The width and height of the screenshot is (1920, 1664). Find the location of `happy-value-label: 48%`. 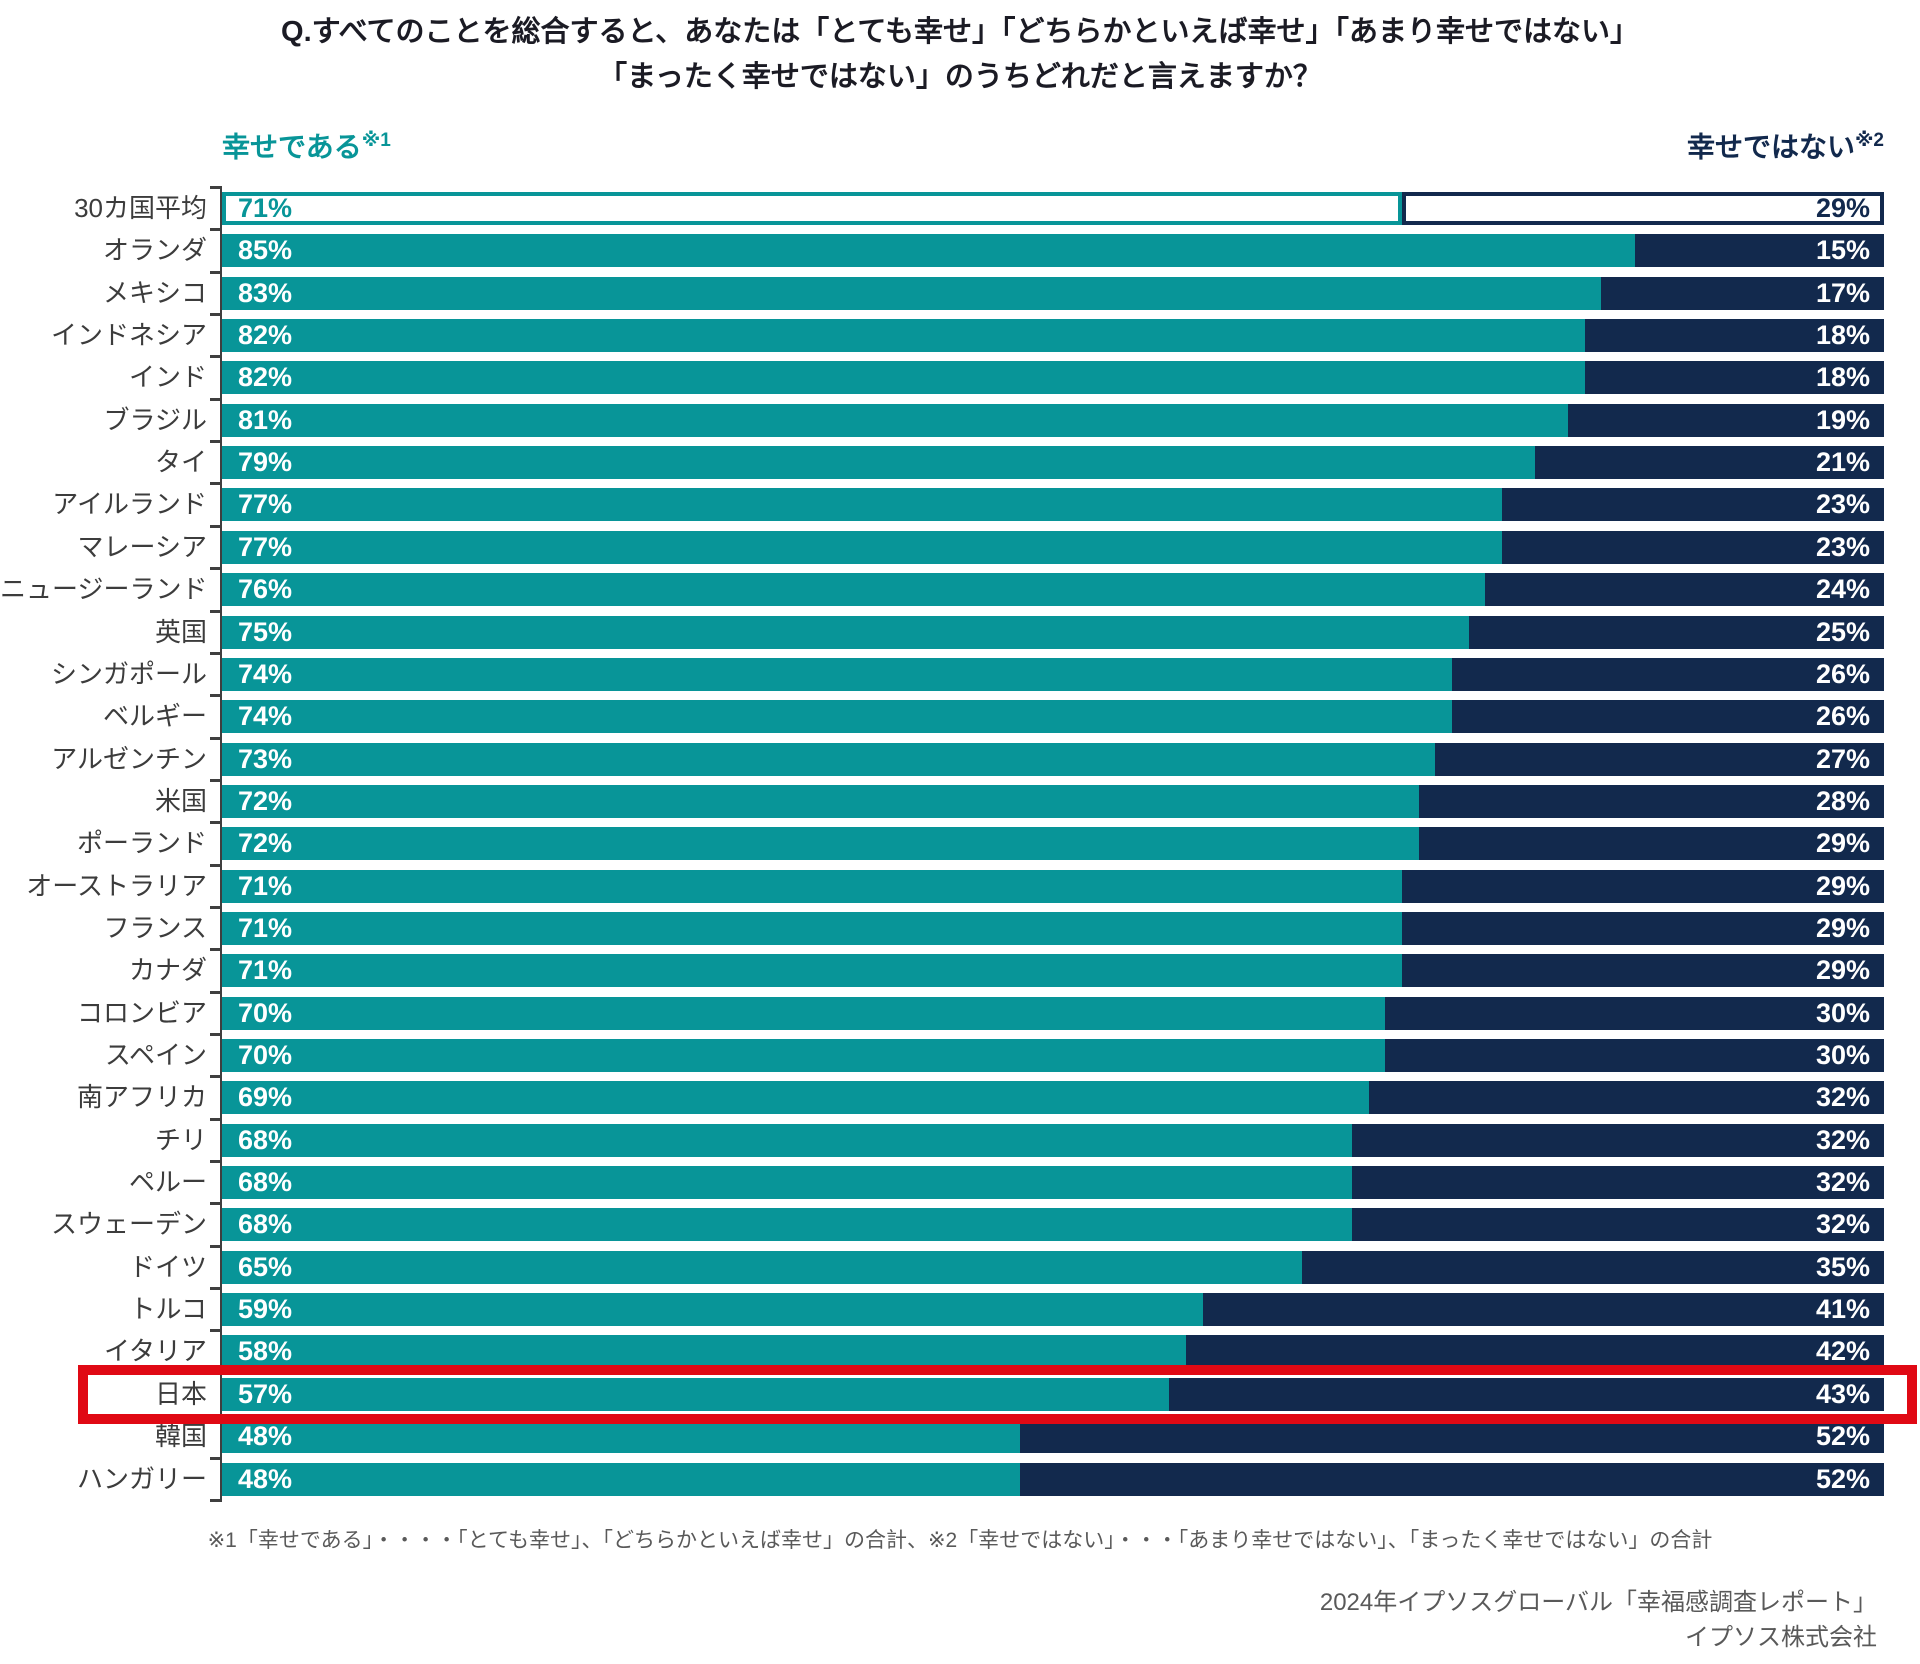

happy-value-label: 48% is located at coordinates (265, 1436).